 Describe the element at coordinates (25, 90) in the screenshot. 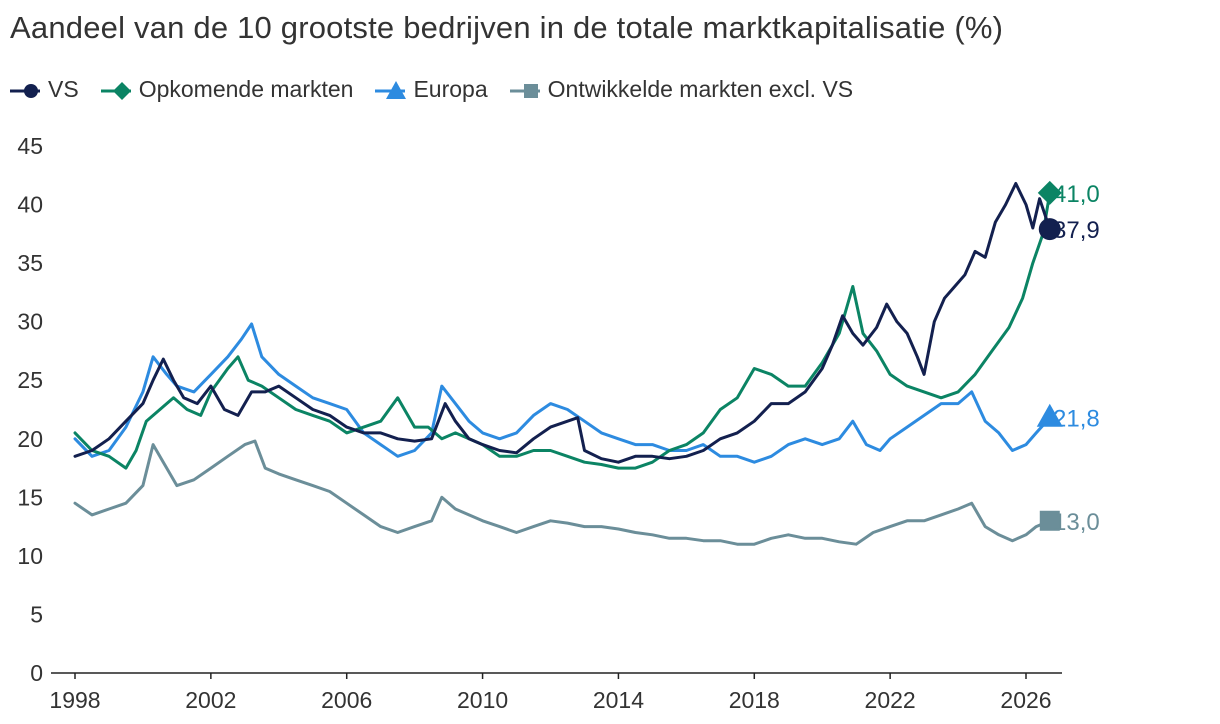

I see `legend-marker-vs` at that location.